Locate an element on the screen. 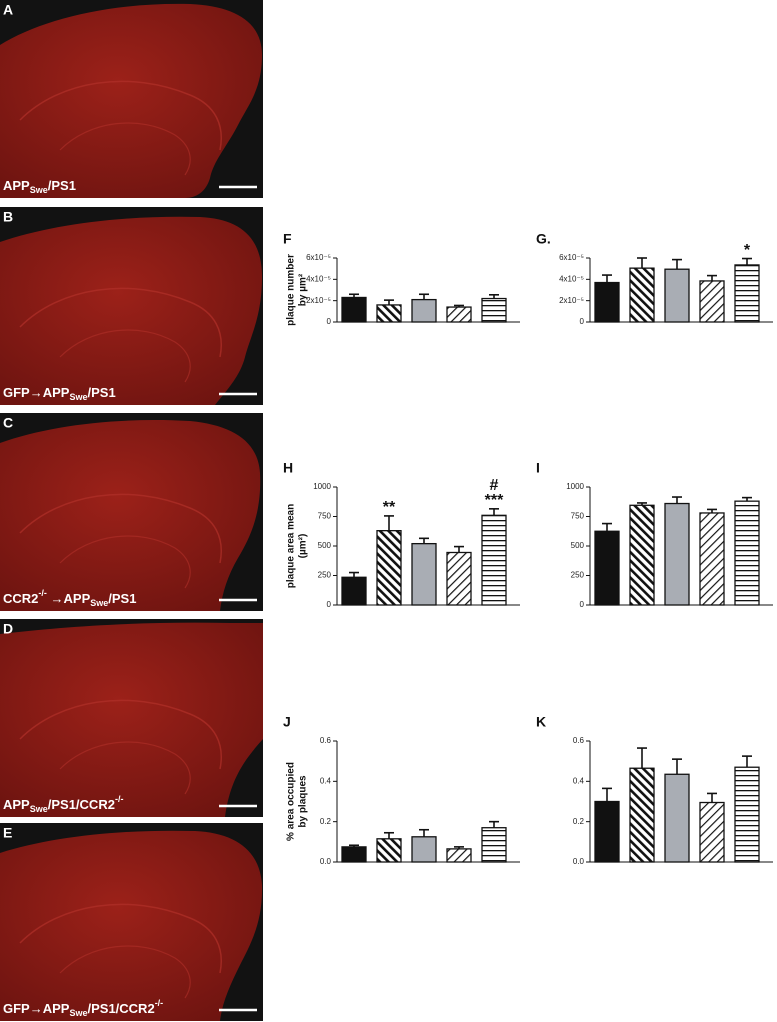 Image resolution: width=777 pixels, height=1022 pixels. panel-letter: E is located at coordinates (7, 833).